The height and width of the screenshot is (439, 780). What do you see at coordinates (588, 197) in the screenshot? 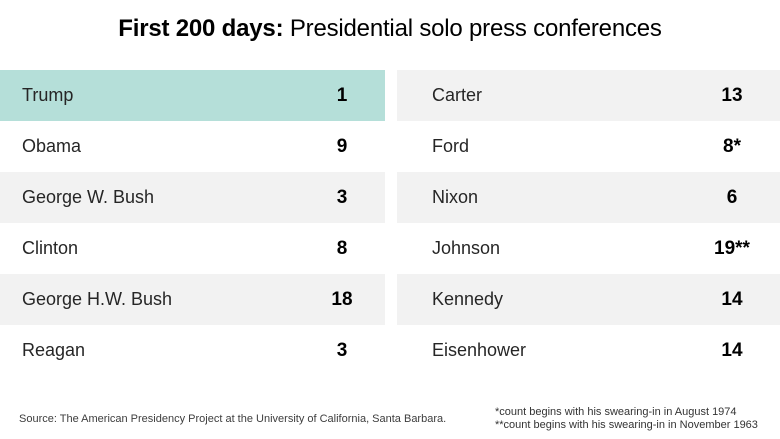
I see `table-row: Nixon 6` at bounding box center [588, 197].